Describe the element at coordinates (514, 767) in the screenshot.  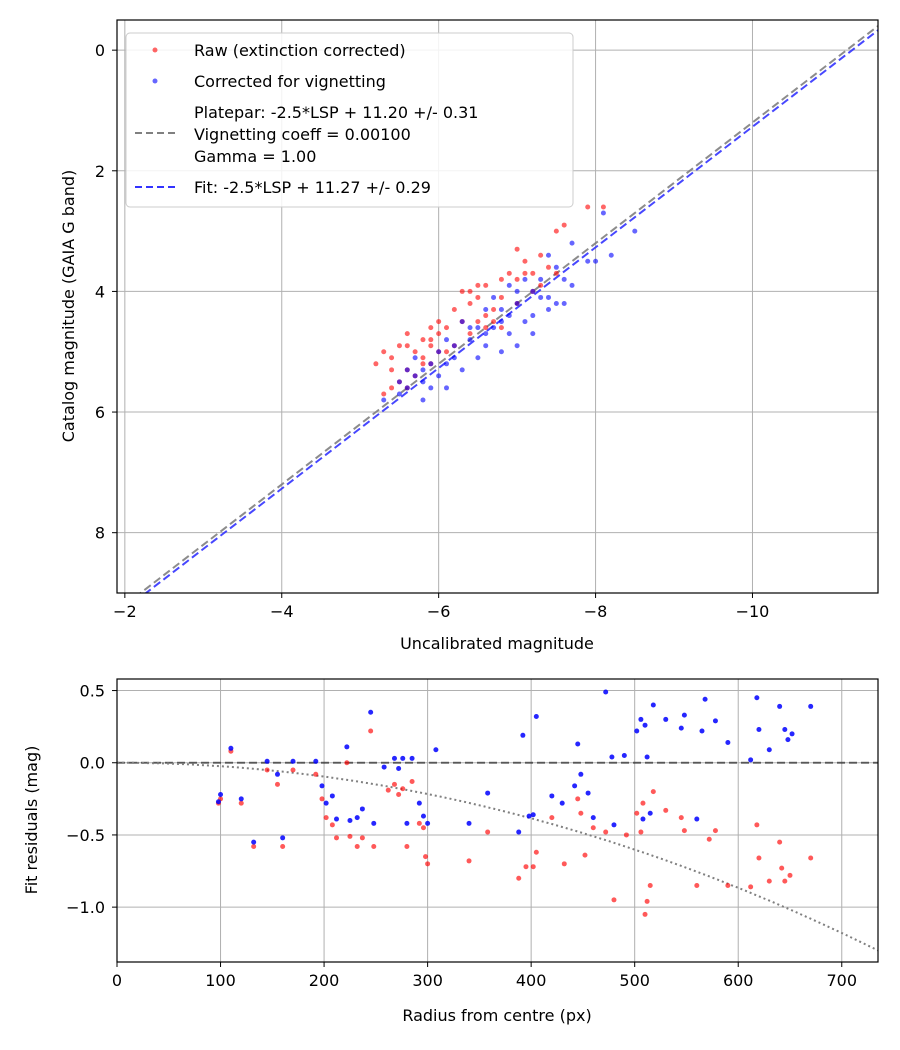
I see `bottom-corrected-points` at that location.